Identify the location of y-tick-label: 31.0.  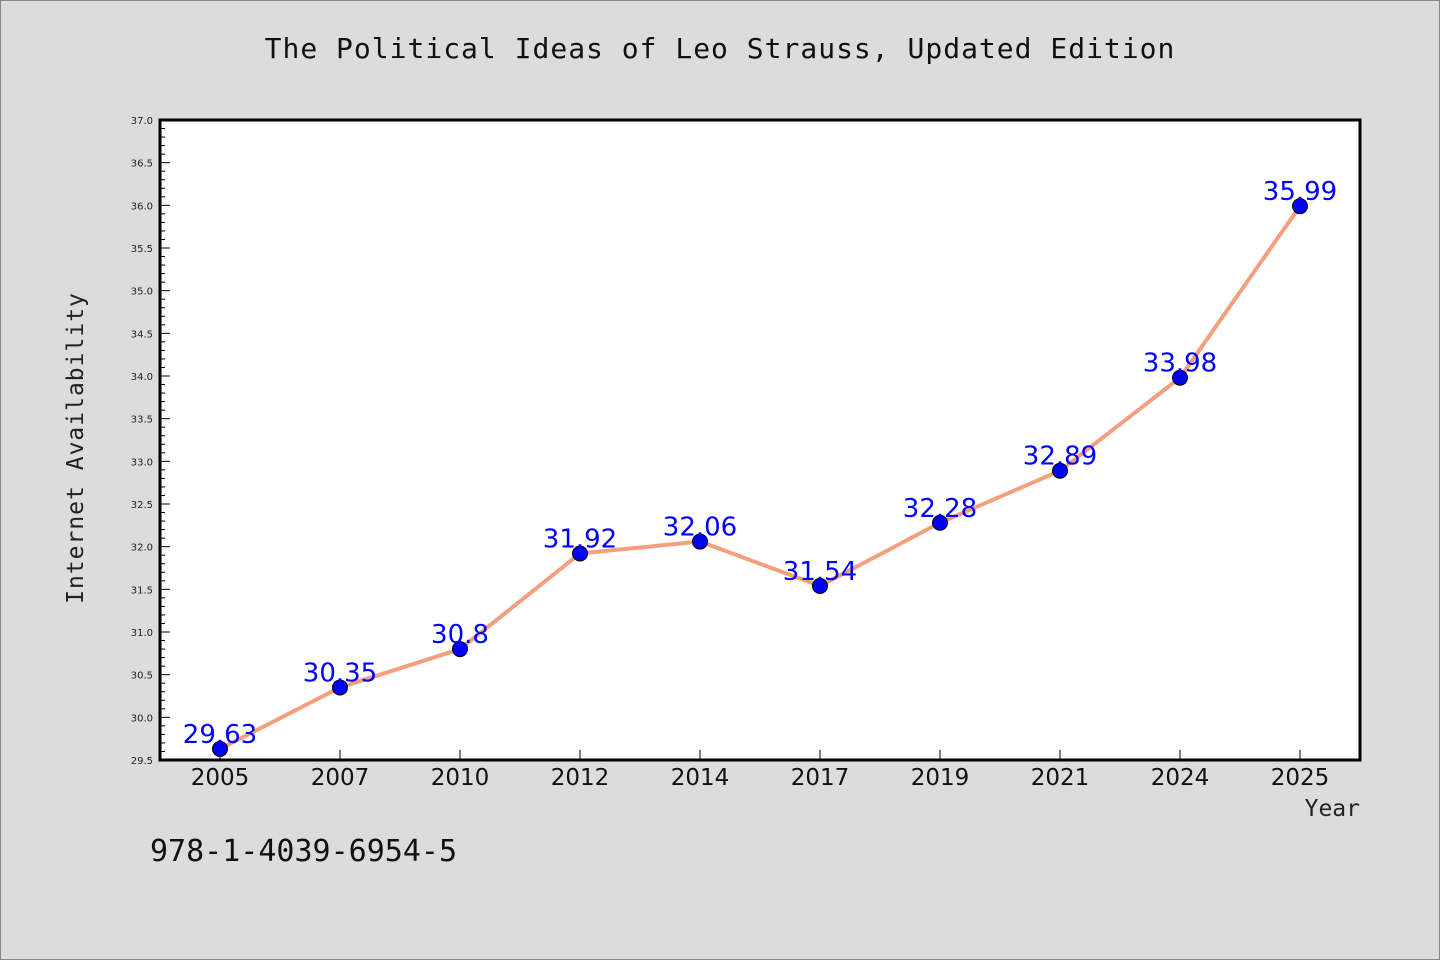
(142, 633).